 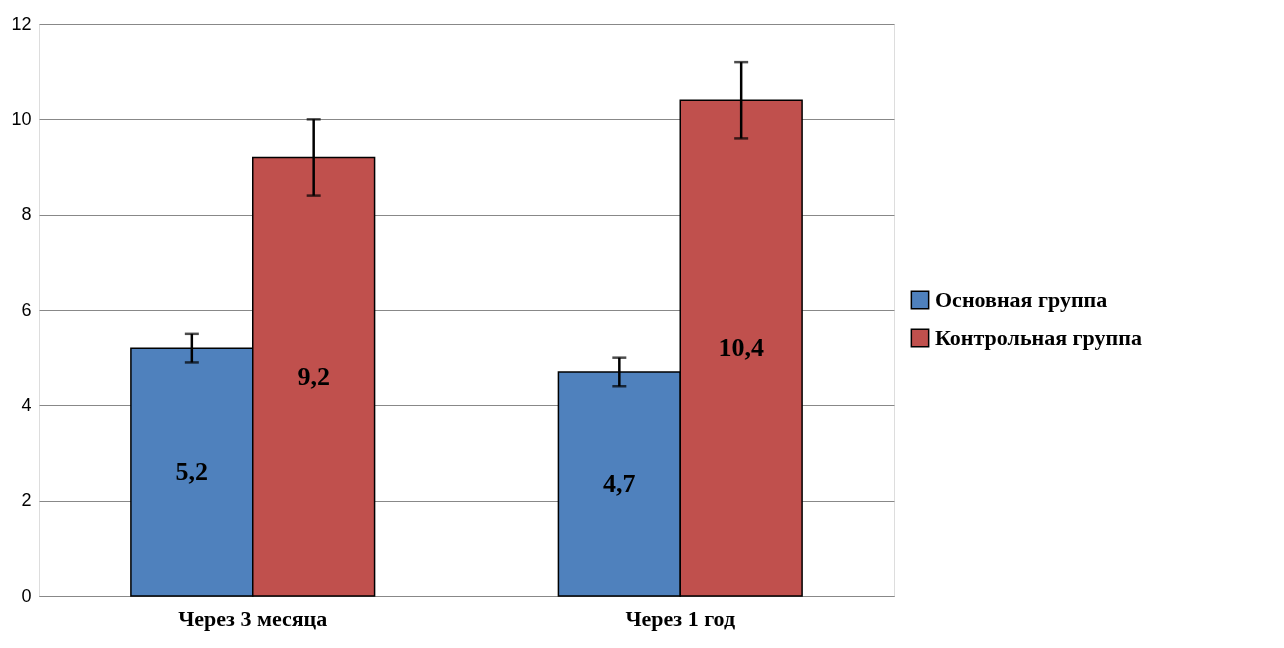 I want to click on y-tick-label: 0, so click(x=26, y=595).